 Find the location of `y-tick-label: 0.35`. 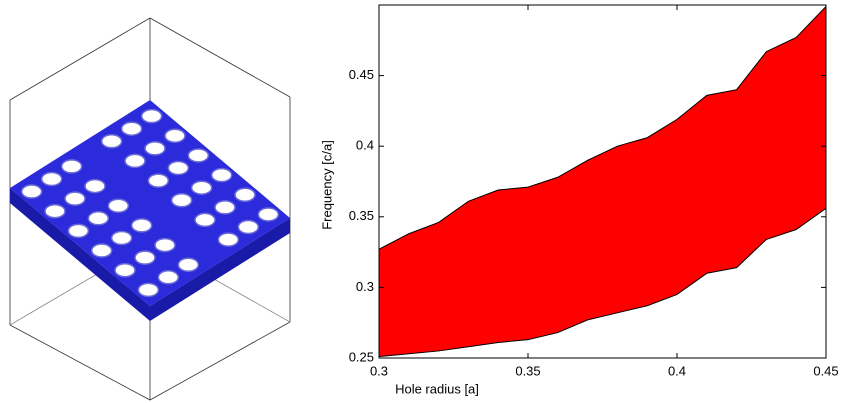

y-tick-label: 0.35 is located at coordinates (361, 215).